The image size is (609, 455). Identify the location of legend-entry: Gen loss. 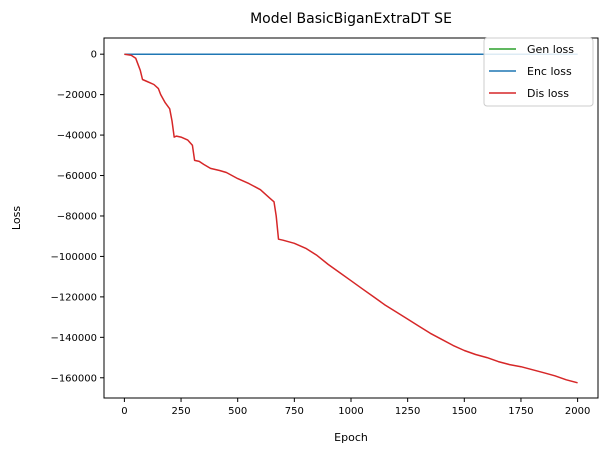
(550, 49).